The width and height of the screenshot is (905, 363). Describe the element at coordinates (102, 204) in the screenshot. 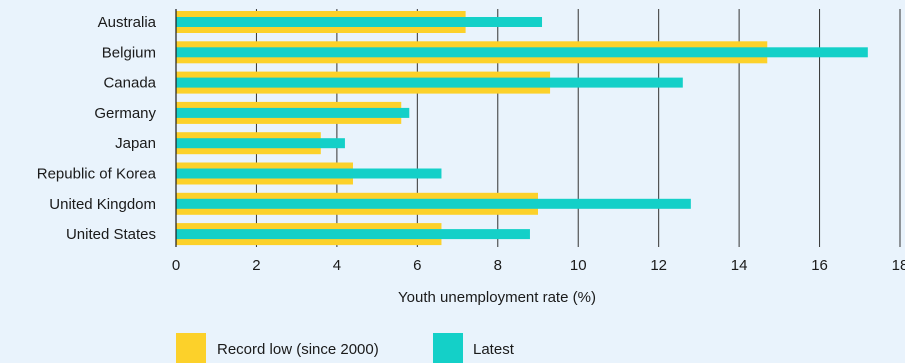

I see `category-label: United Kingdom` at that location.